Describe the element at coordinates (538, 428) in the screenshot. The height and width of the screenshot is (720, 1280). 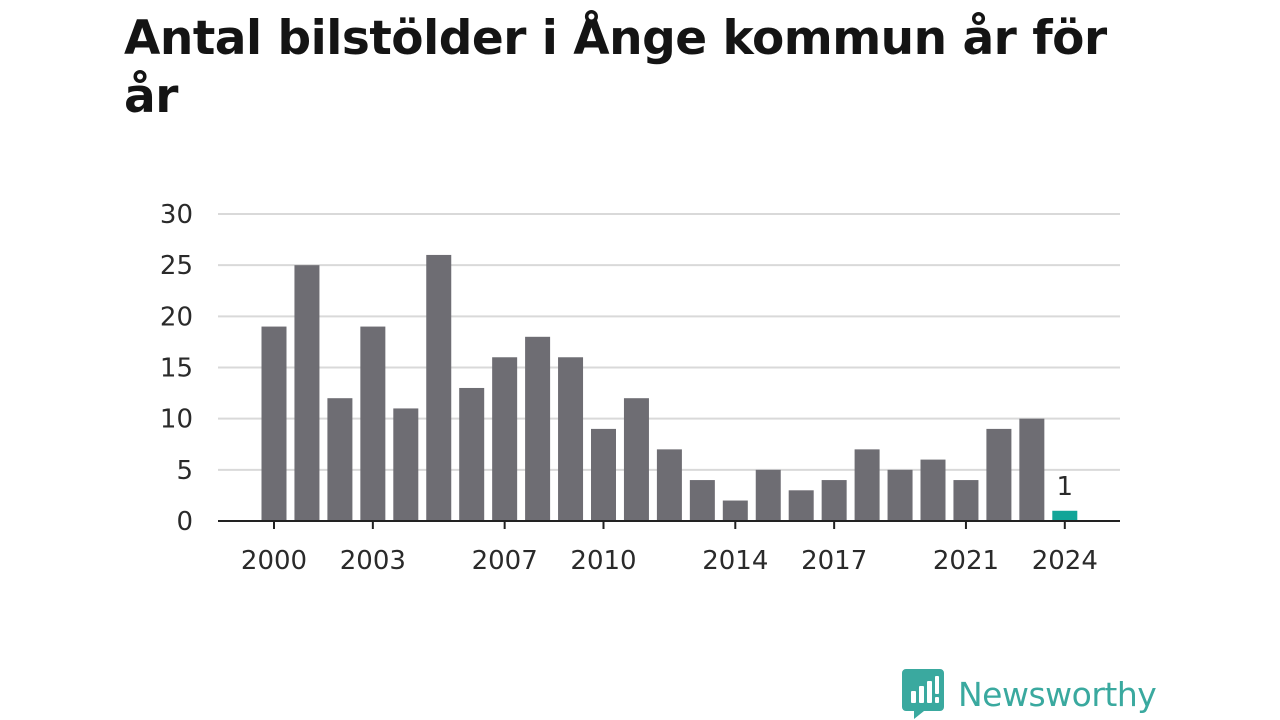
I see `bar-2008` at that location.